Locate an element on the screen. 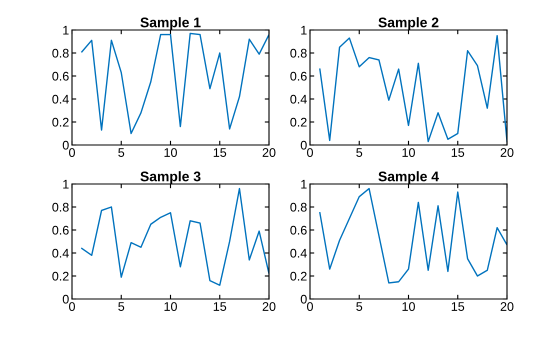  chart-title: Sample 2 is located at coordinates (408, 23).